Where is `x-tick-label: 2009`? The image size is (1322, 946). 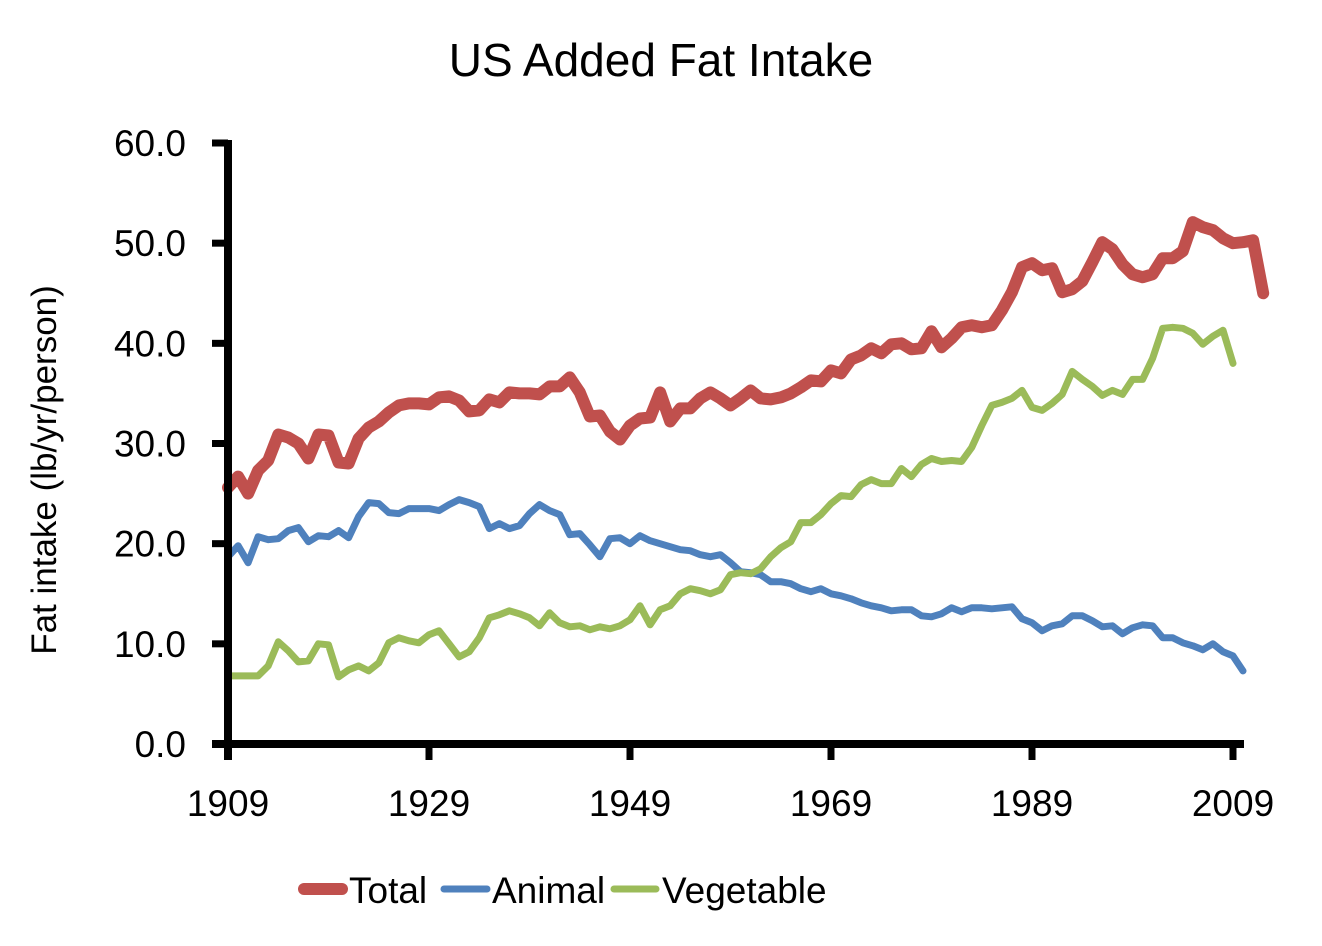
x-tick-label: 2009 is located at coordinates (1233, 803).